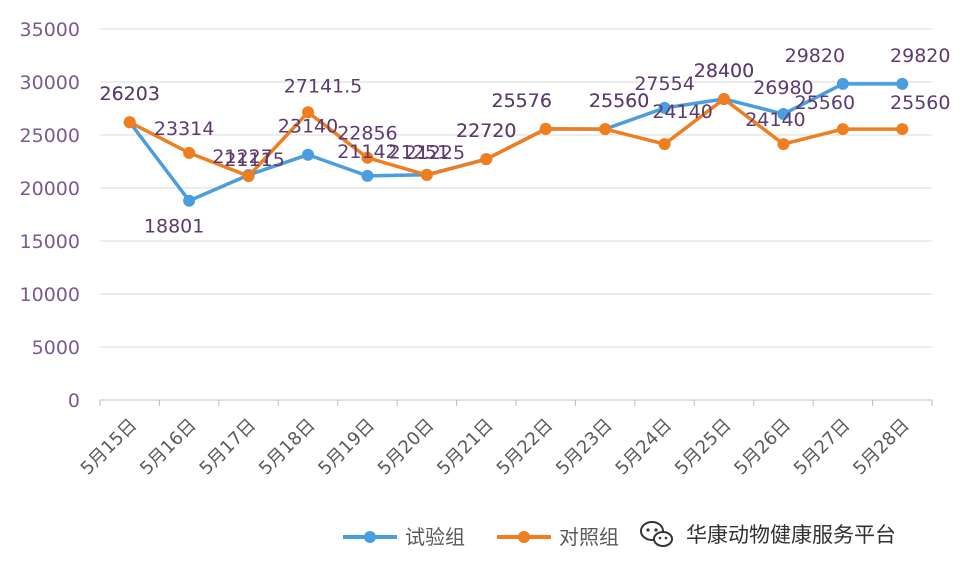  What do you see at coordinates (435, 537) in the screenshot?
I see `legend-label: 试验组` at bounding box center [435, 537].